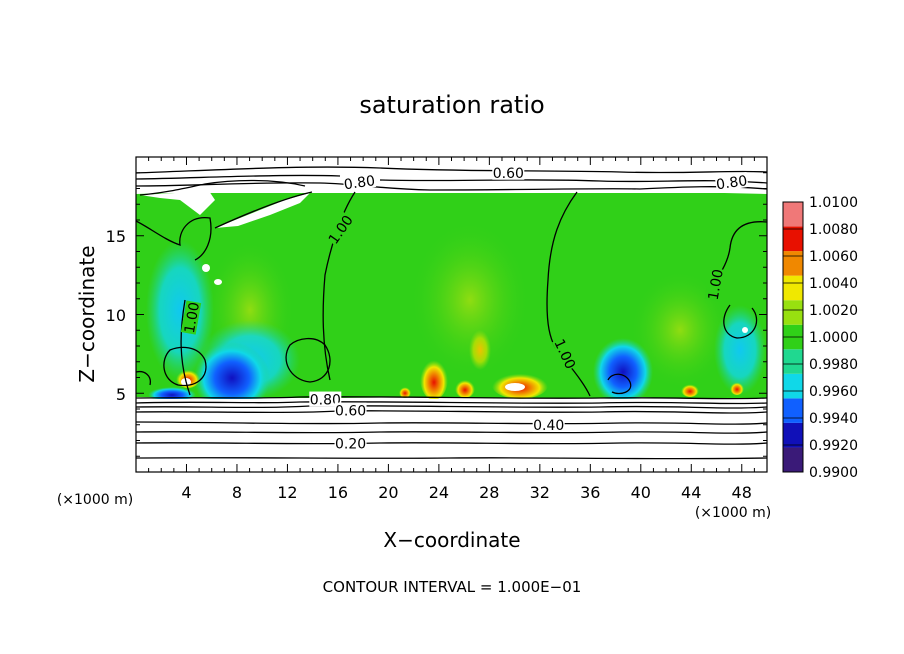 The image size is (904, 654). What do you see at coordinates (121, 394) in the screenshot?
I see `y-tick-label: 5` at bounding box center [121, 394].